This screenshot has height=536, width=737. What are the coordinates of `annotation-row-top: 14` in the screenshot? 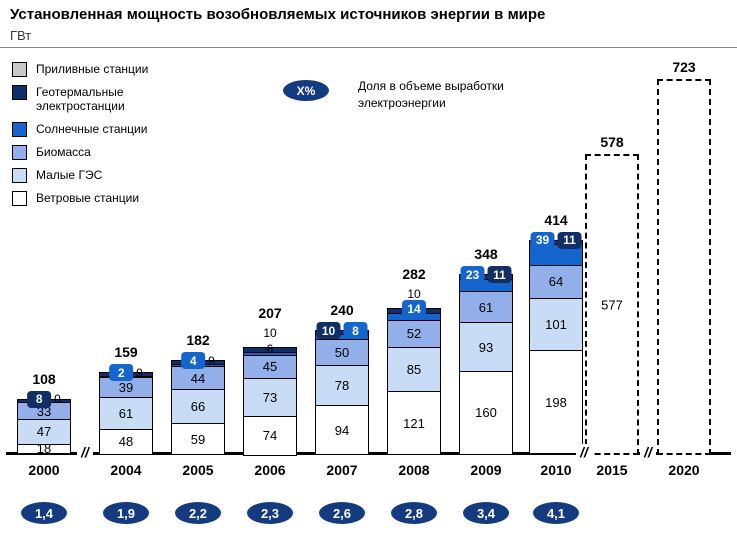 It's located at (414, 309).